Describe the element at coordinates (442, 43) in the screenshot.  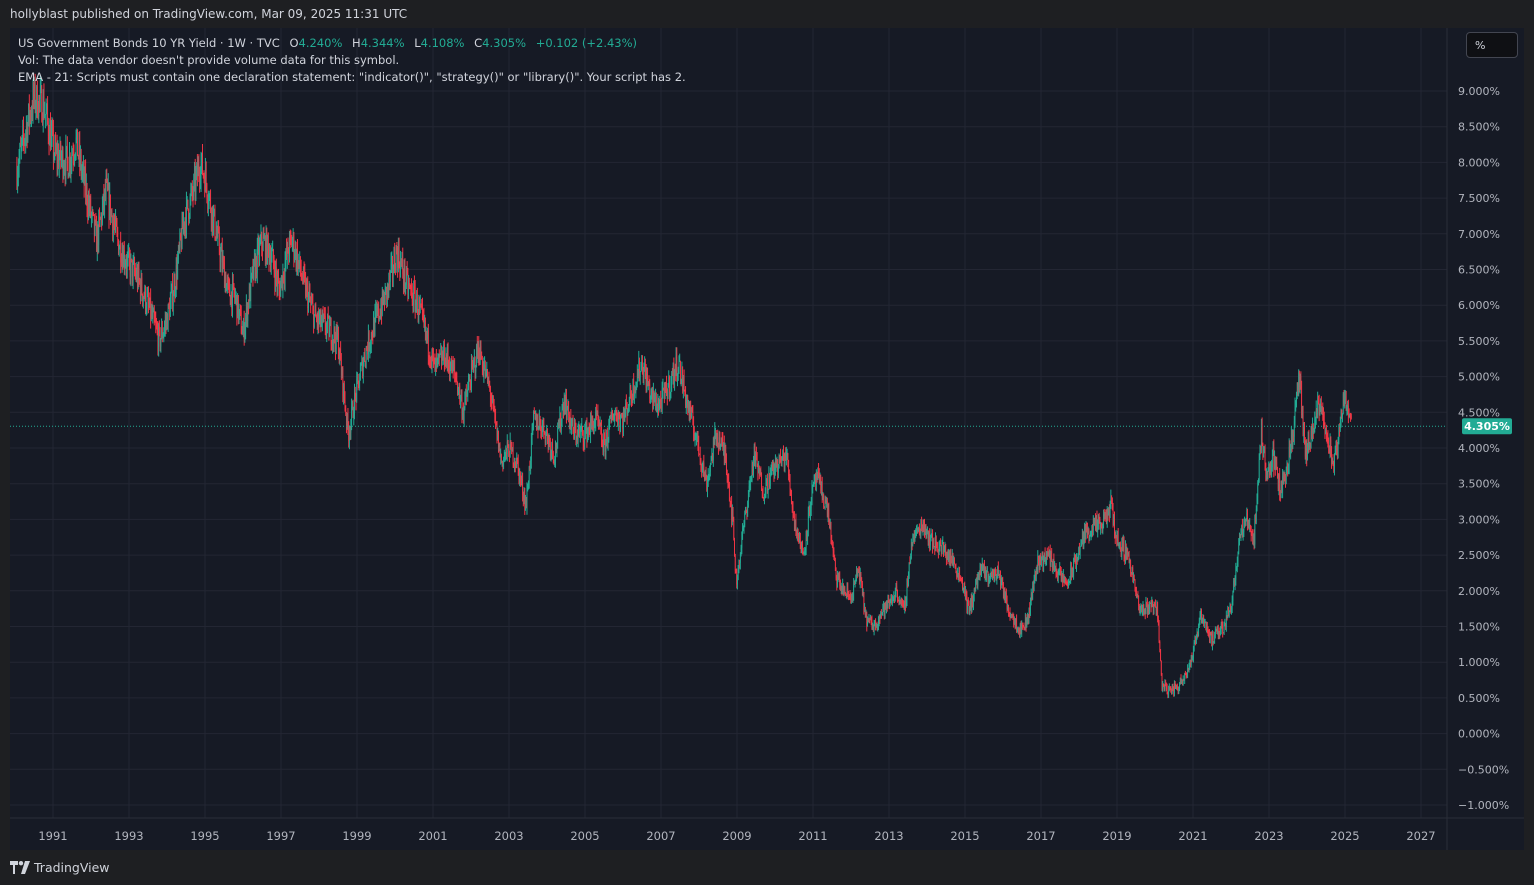
I see `low-value: 4.108%` at that location.